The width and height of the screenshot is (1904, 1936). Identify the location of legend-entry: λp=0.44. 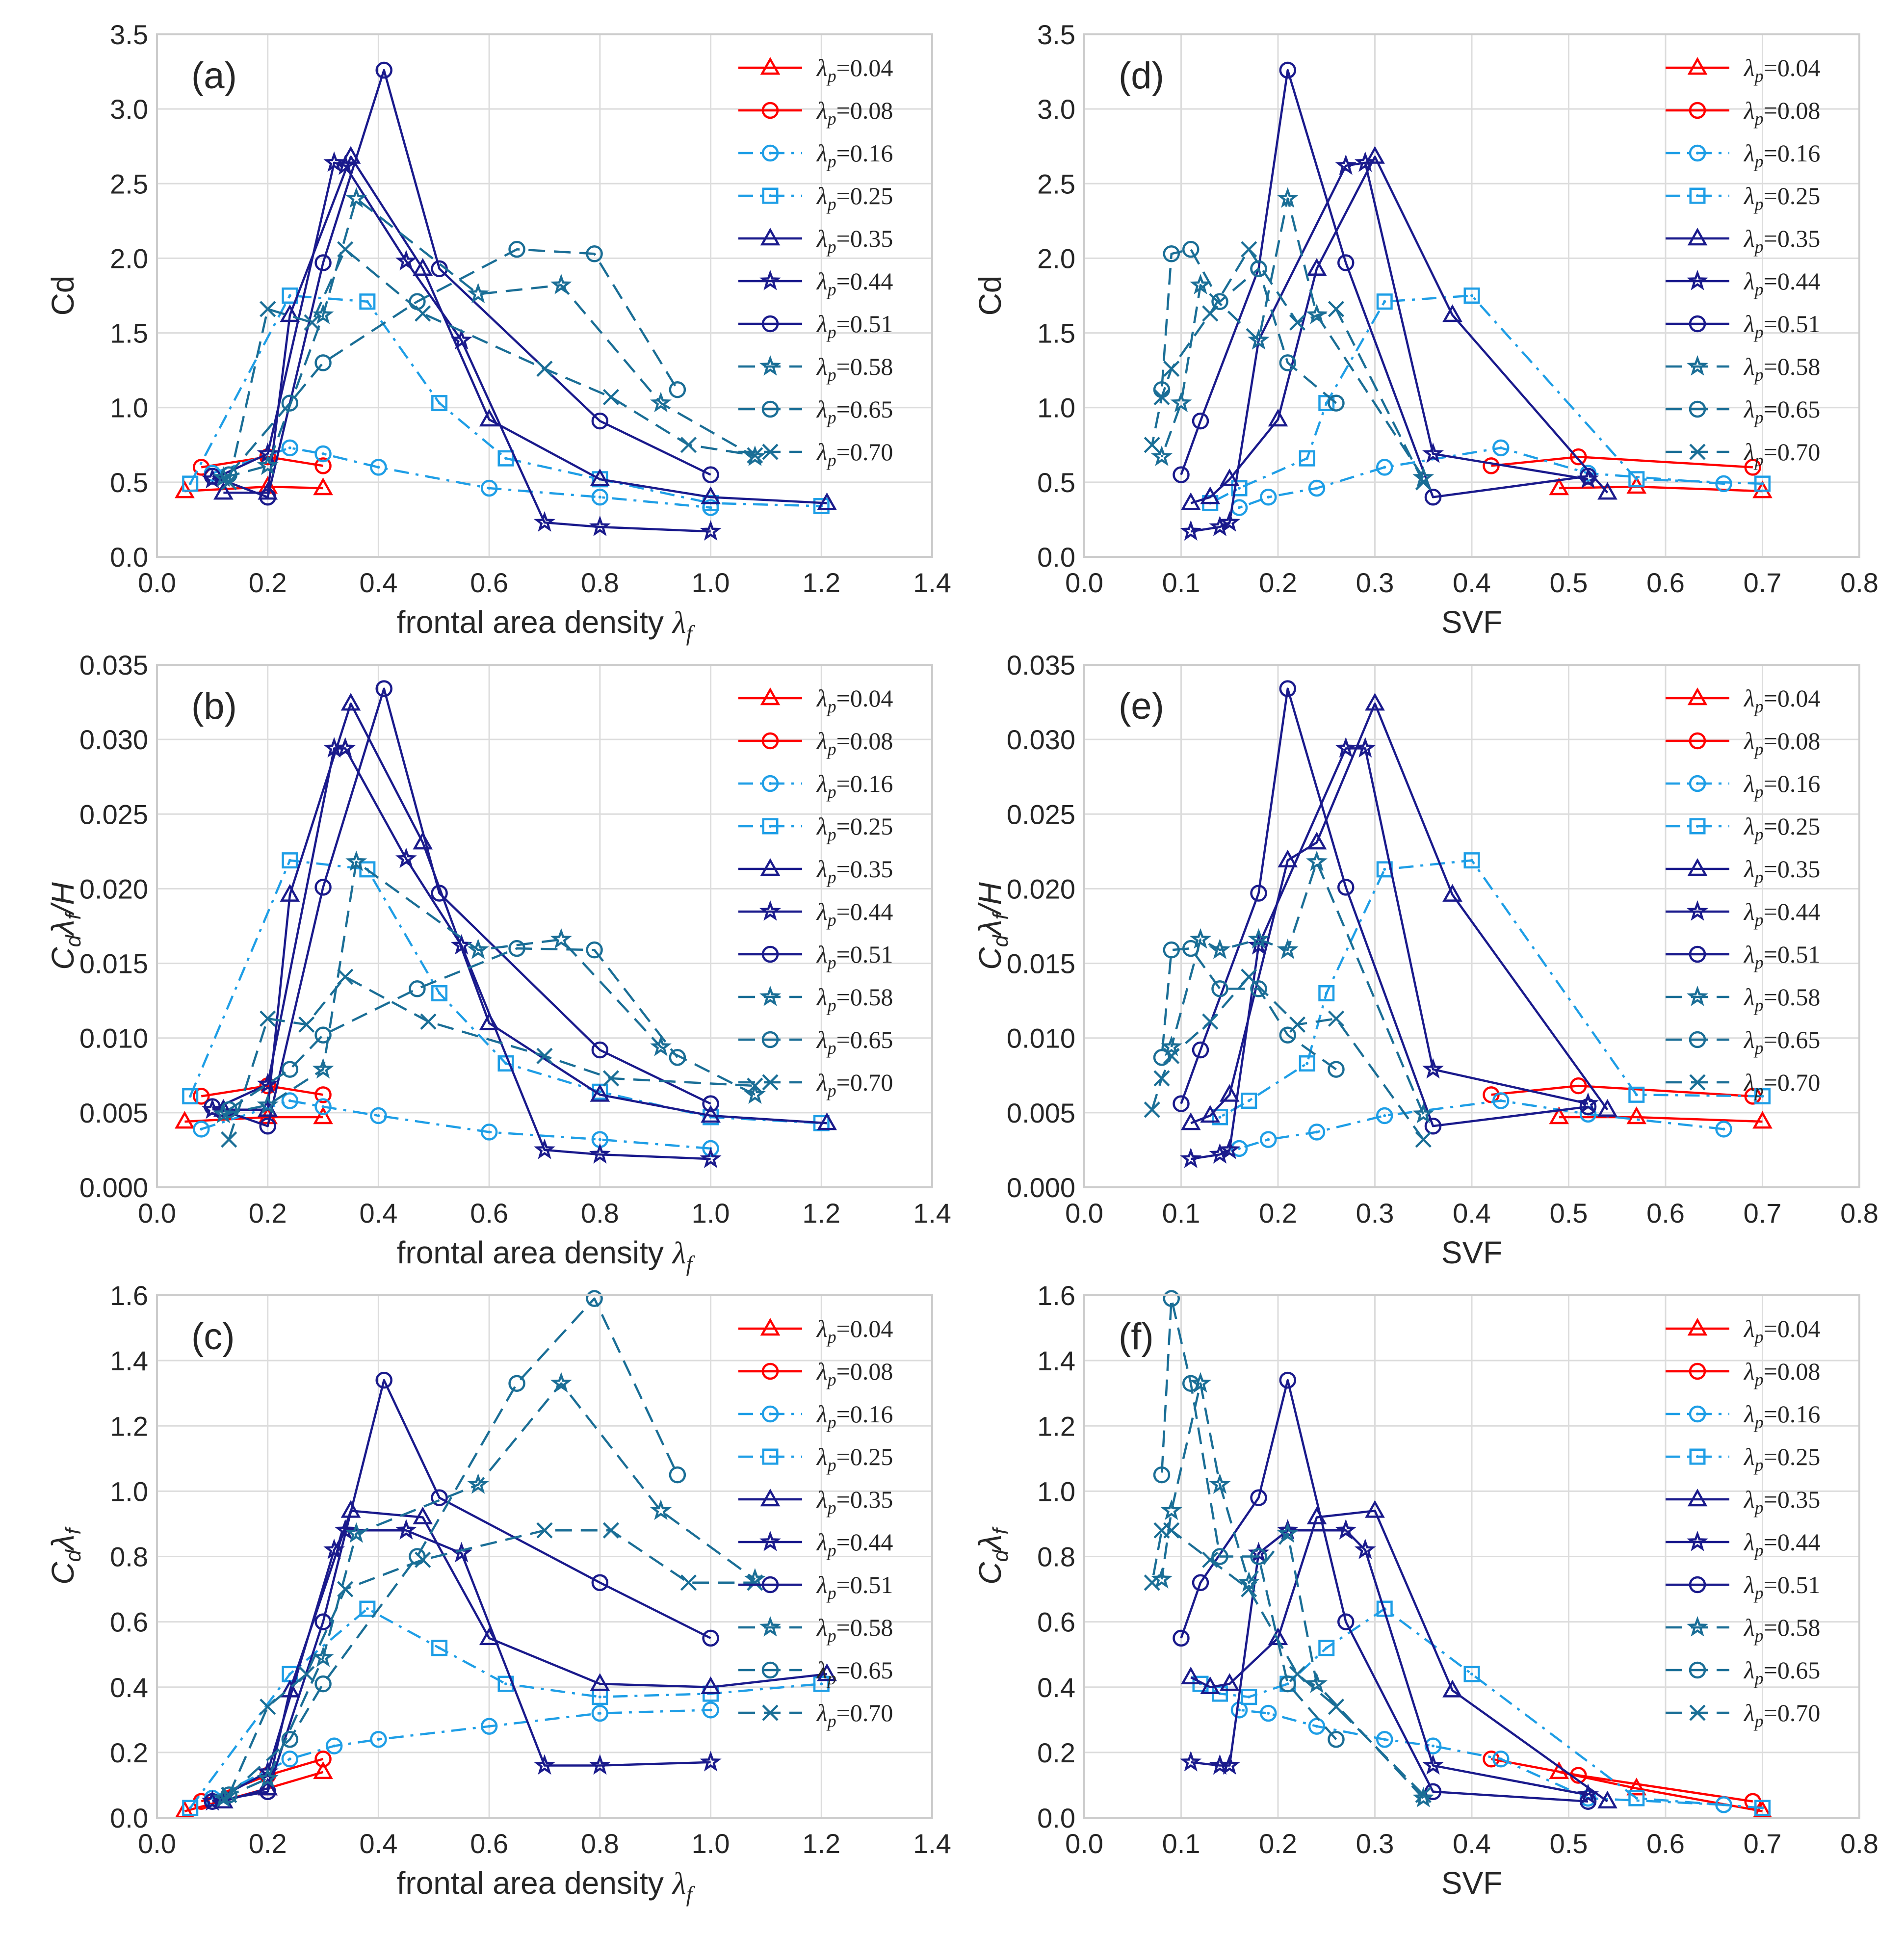
(815, 283).